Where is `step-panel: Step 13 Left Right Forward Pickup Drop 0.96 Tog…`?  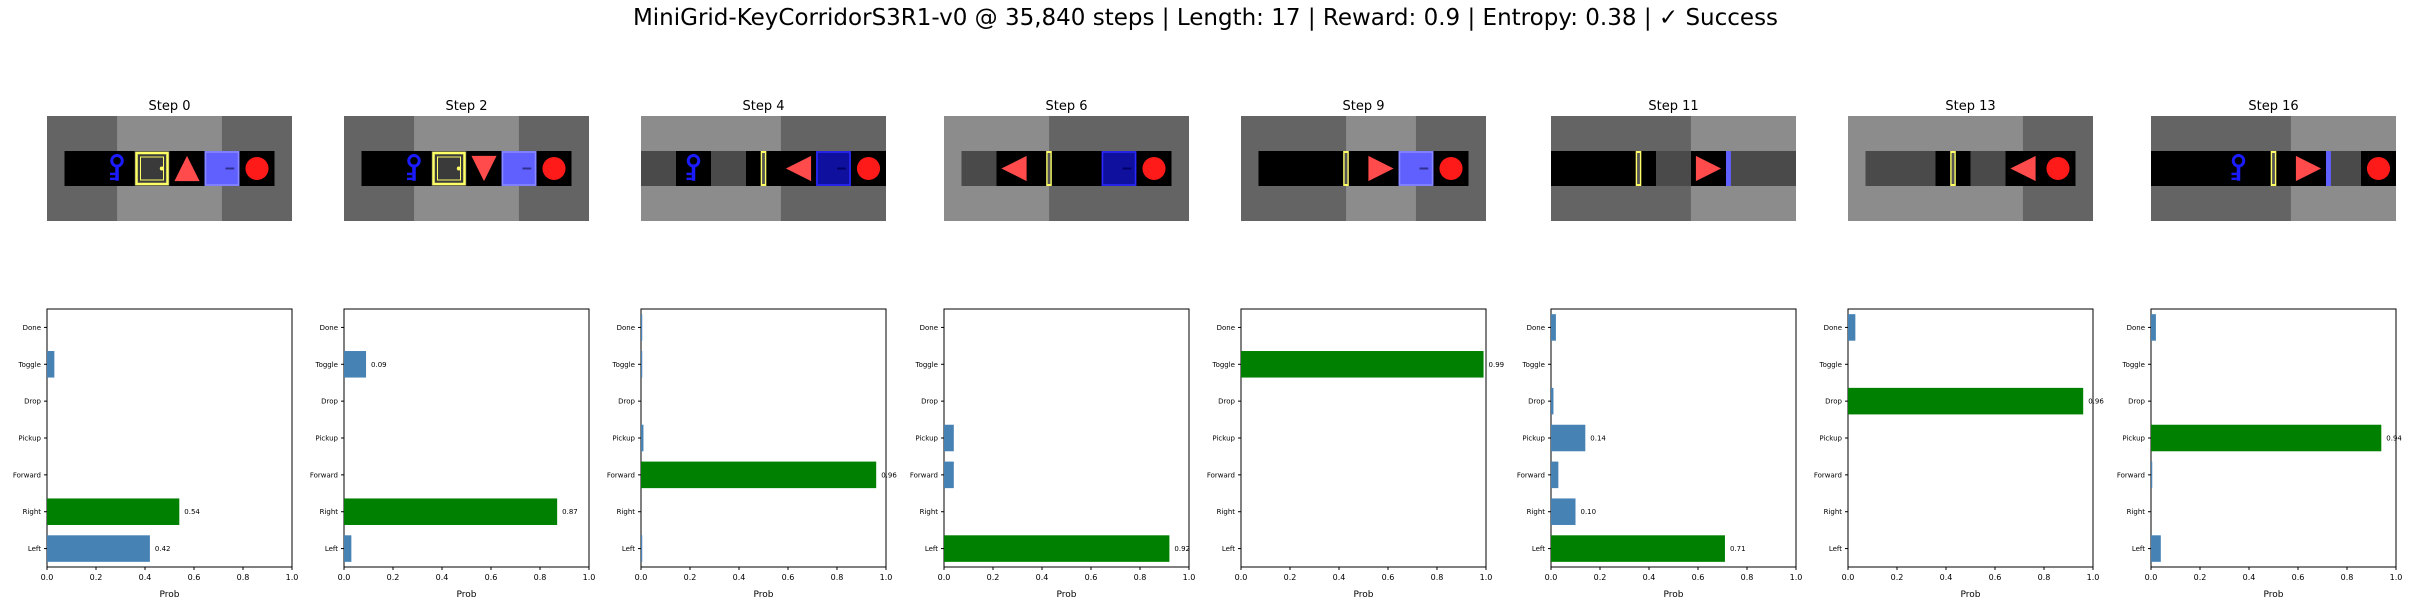 step-panel: Step 13 Left Right Forward Pickup Drop 0.96 Tog… is located at coordinates (1959, 349).